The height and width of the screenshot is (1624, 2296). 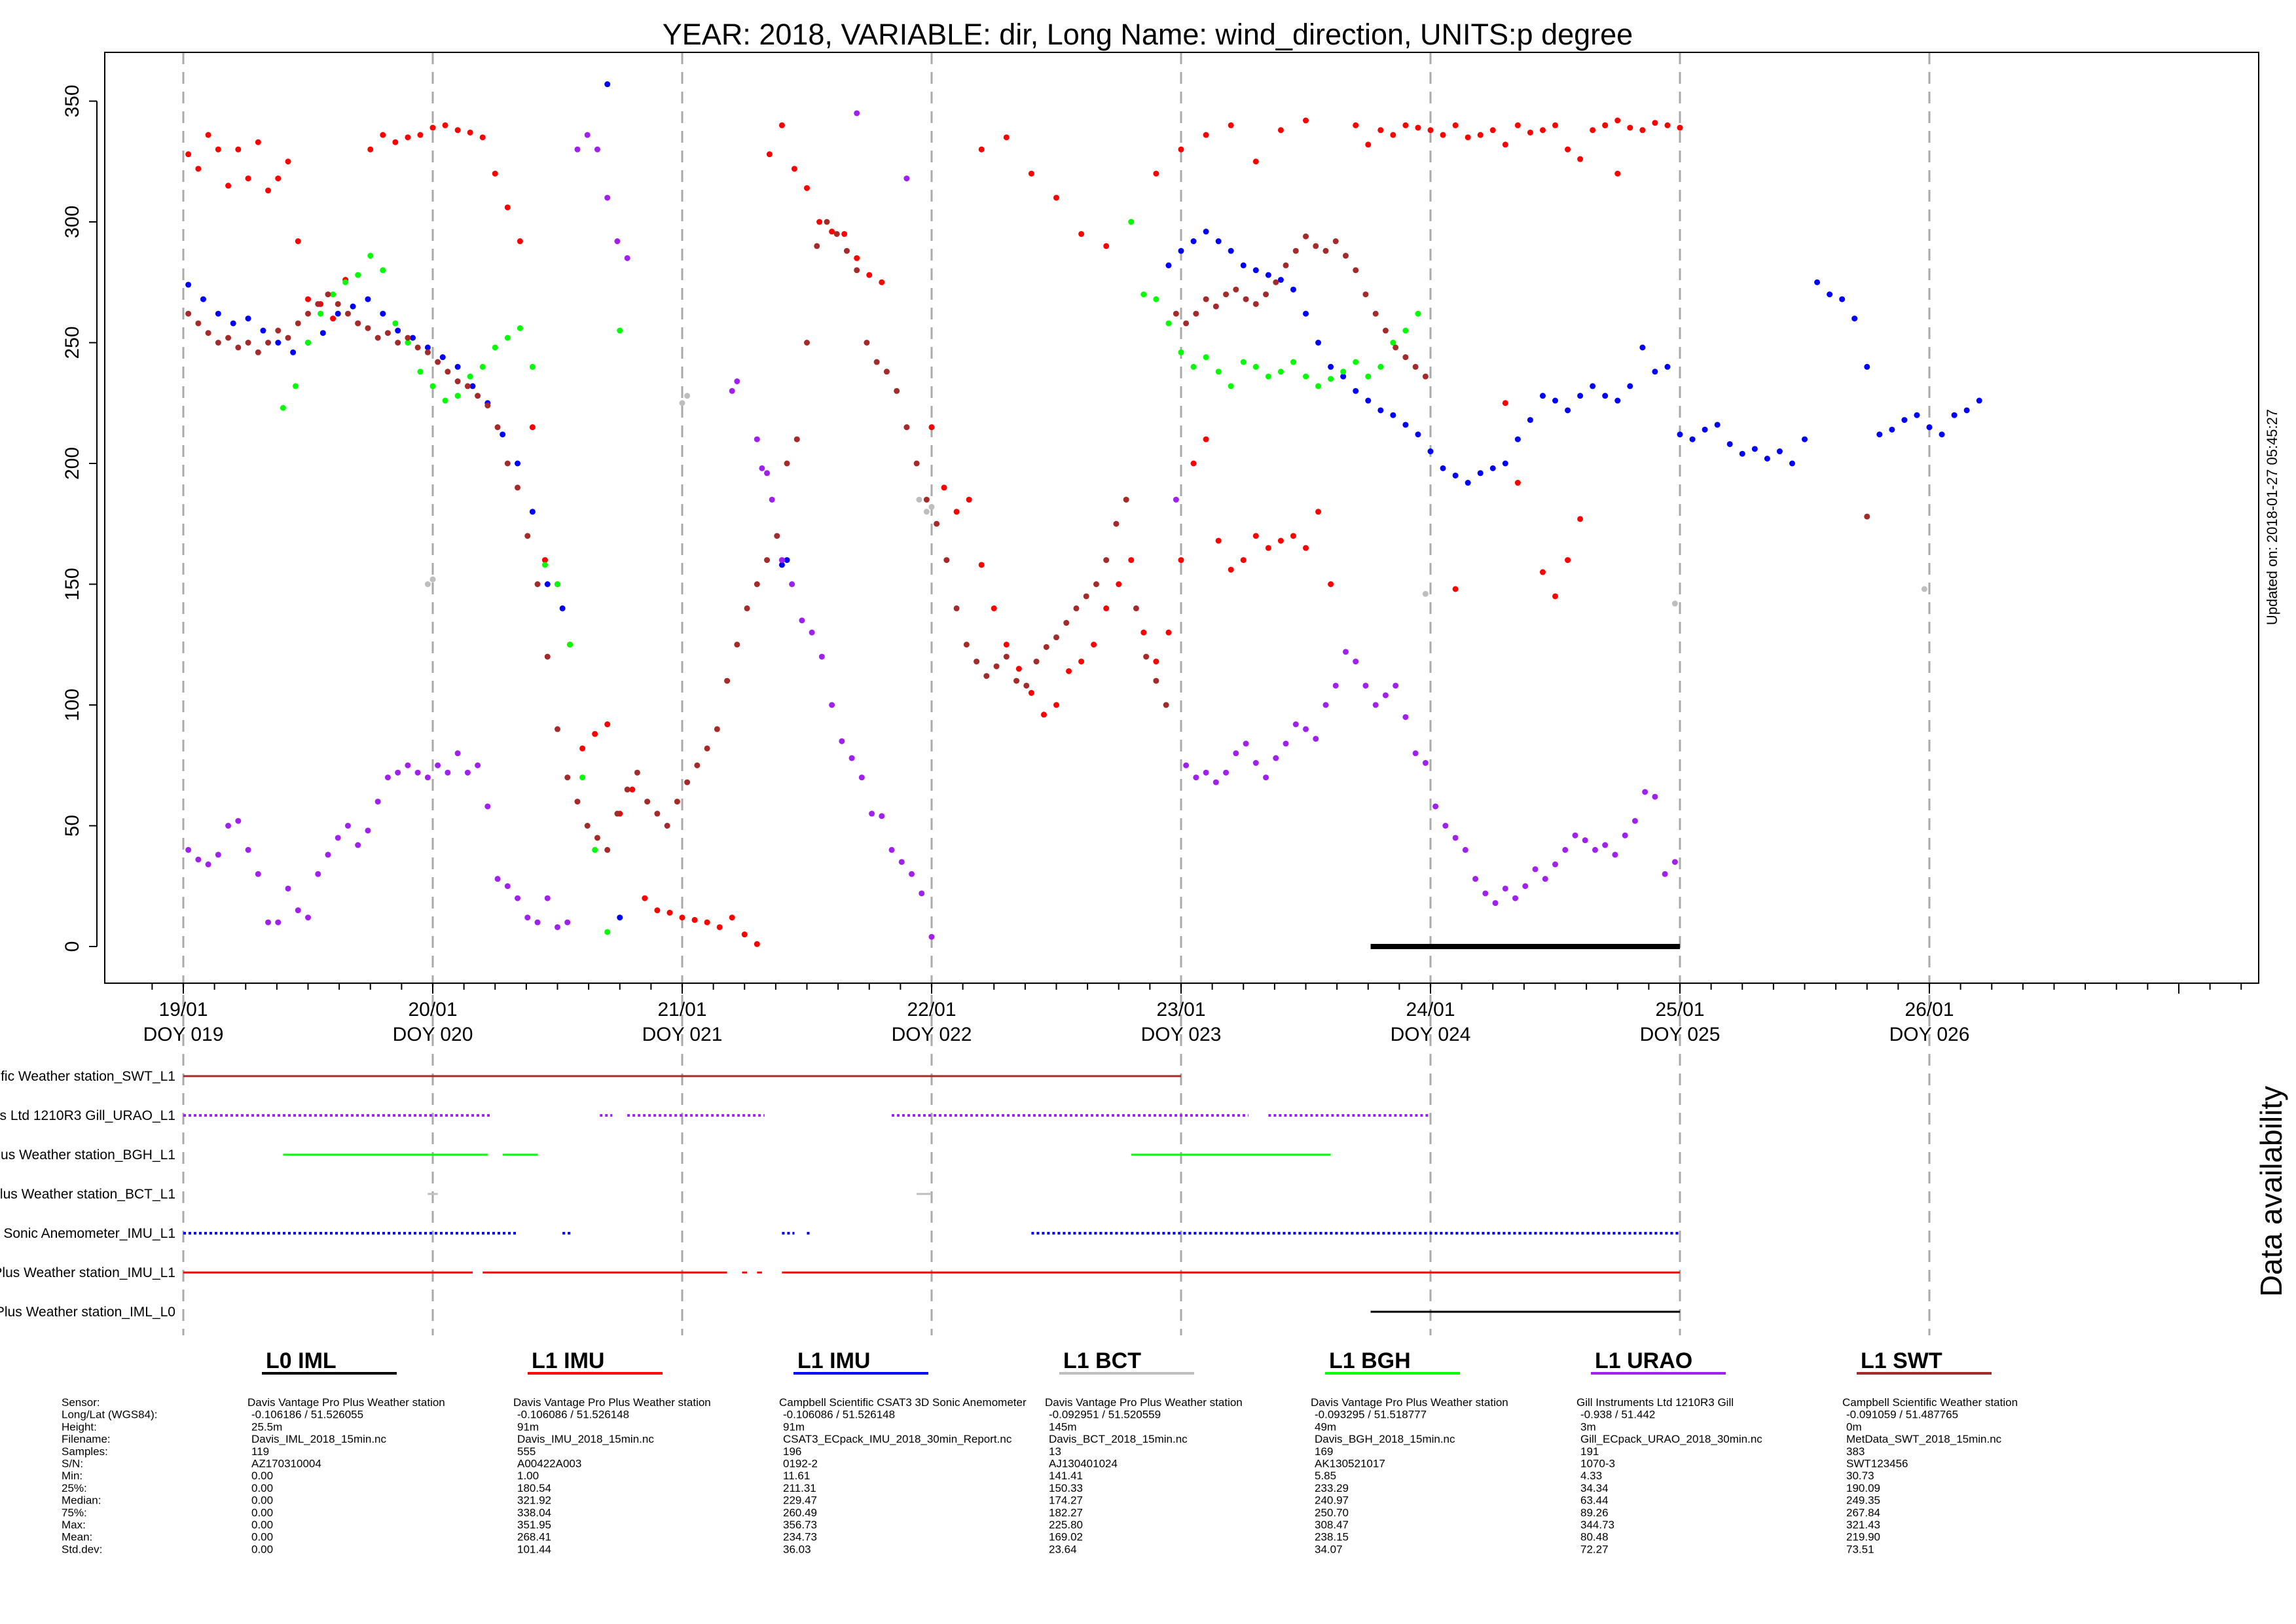 What do you see at coordinates (1431, 1034) in the screenshot?
I see `x-tick-doy: DOY 024` at bounding box center [1431, 1034].